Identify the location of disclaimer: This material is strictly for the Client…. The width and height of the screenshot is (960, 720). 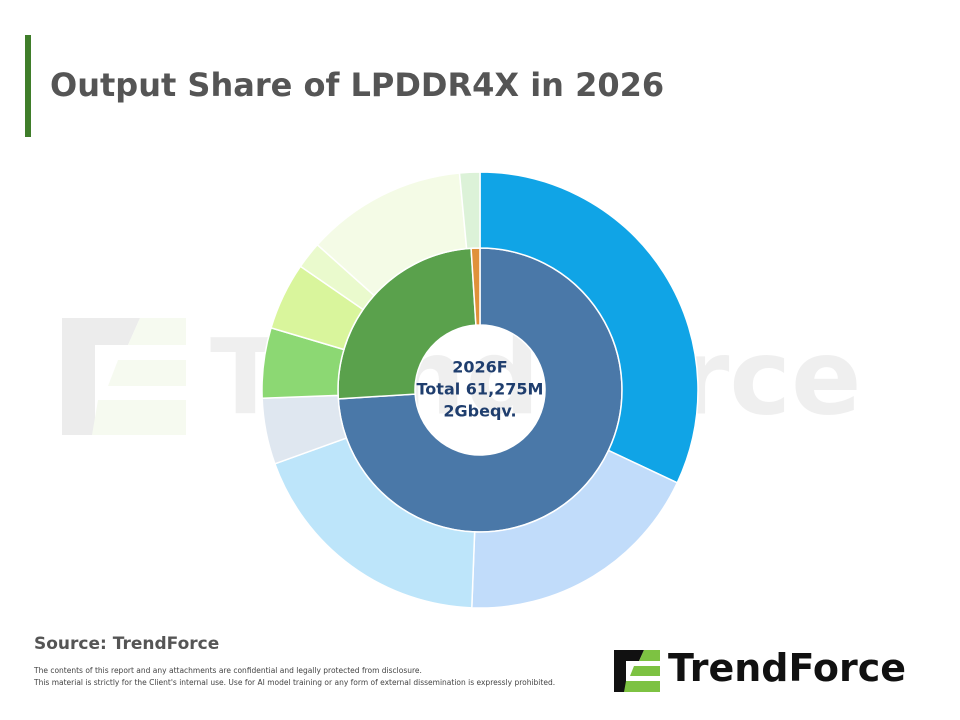
(295, 682).